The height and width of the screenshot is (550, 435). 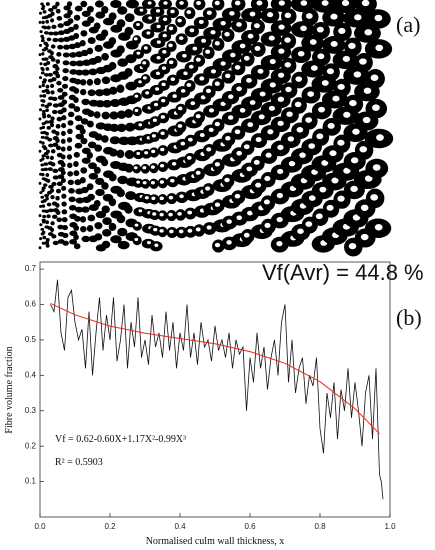 I want to click on x-tick-label: 0.0, so click(x=40, y=526).